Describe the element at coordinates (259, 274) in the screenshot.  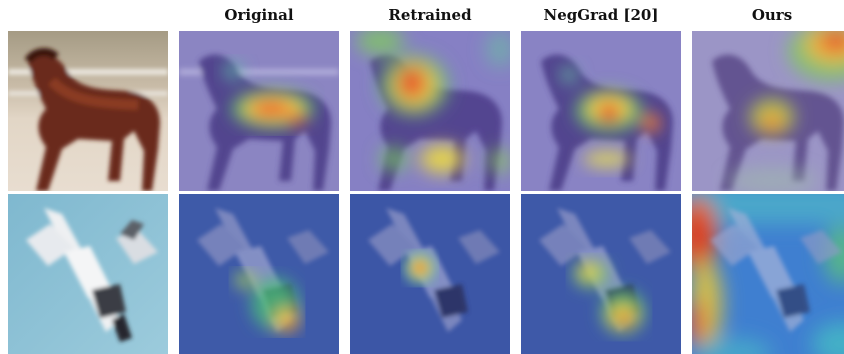
I see `airplane-original-heatmap` at that location.